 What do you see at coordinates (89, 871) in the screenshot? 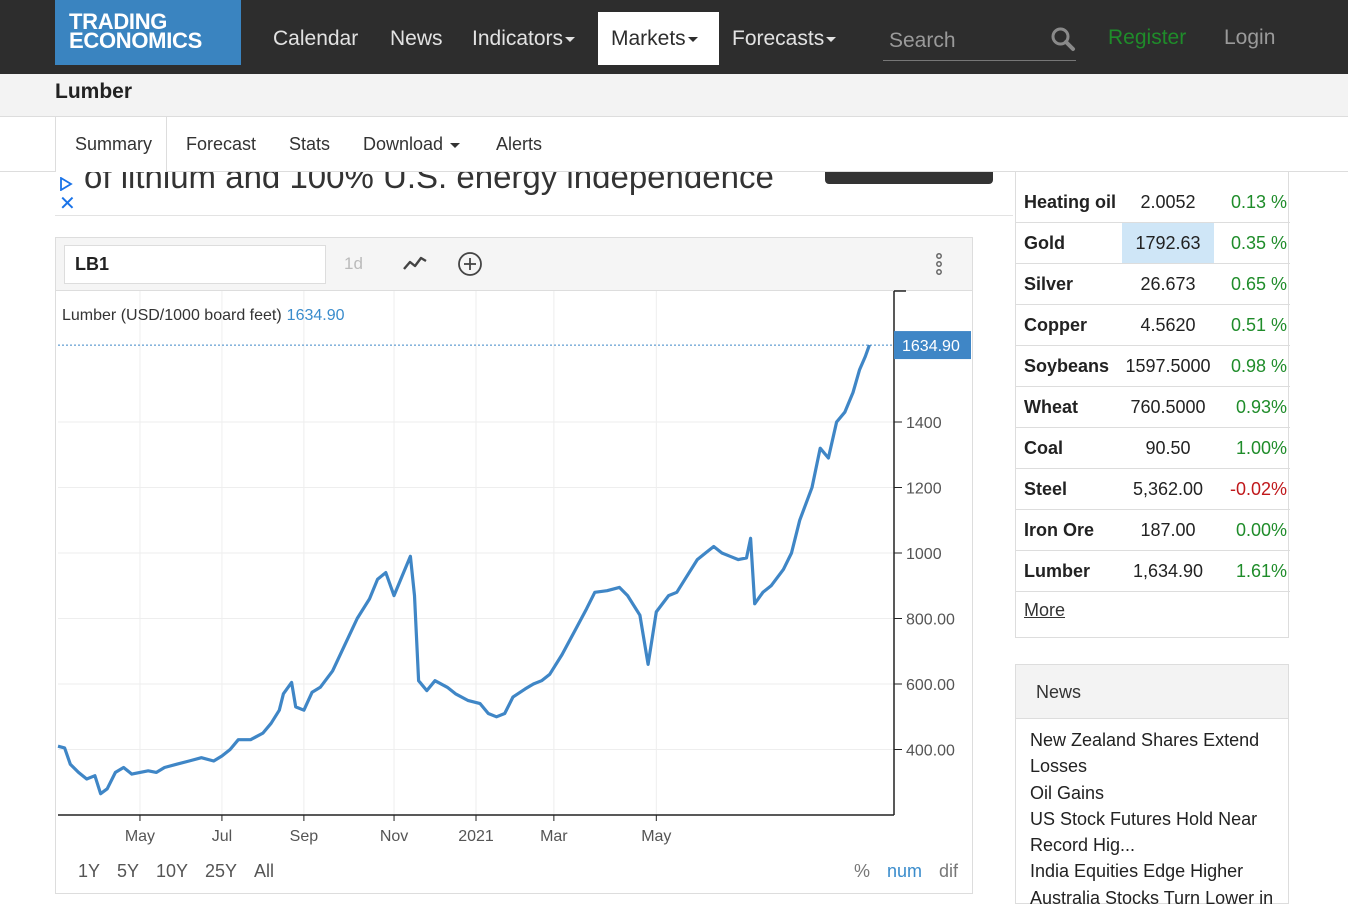
I see `range-1y: 1Y` at bounding box center [89, 871].